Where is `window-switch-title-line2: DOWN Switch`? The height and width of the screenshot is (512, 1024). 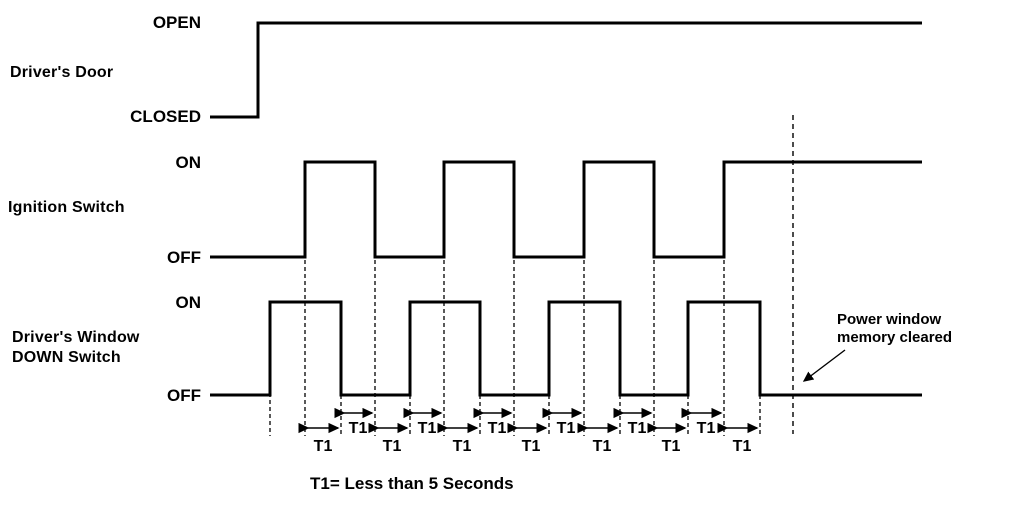
window-switch-title-line2: DOWN Switch is located at coordinates (66, 357).